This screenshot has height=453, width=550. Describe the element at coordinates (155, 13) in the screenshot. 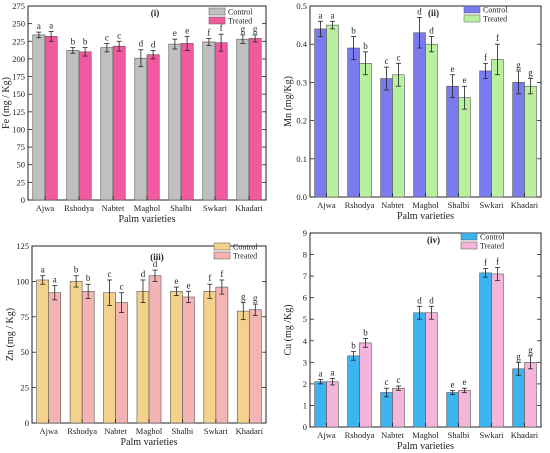

I see `panel-label: (i)` at that location.